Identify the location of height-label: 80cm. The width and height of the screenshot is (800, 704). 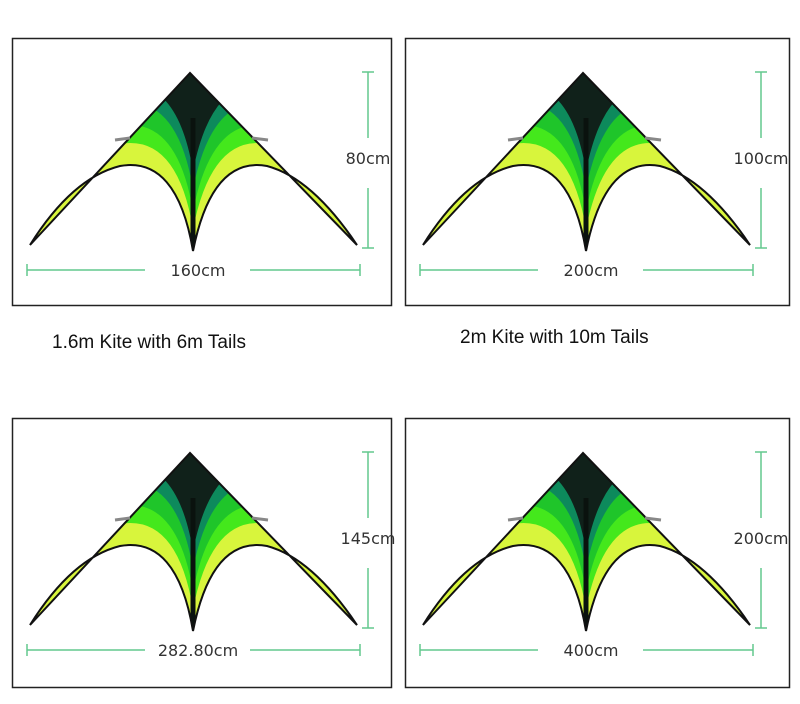
(368, 158).